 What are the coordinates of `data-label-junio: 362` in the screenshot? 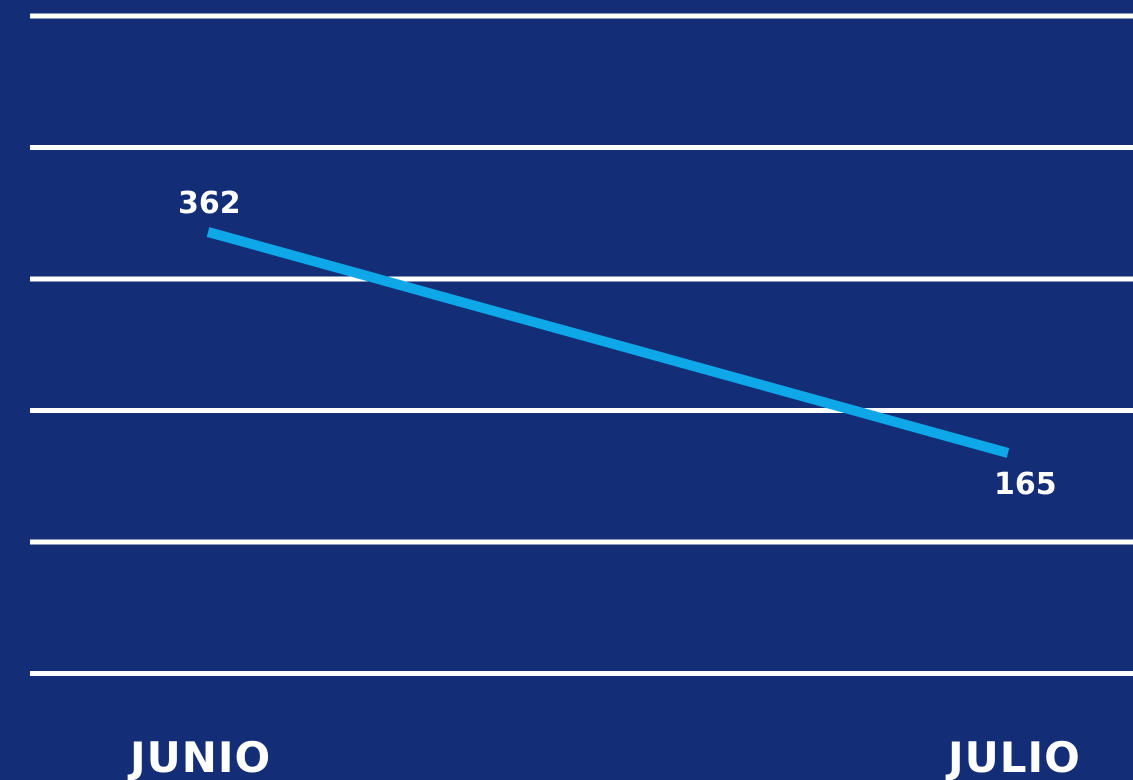 It's located at (209, 203).